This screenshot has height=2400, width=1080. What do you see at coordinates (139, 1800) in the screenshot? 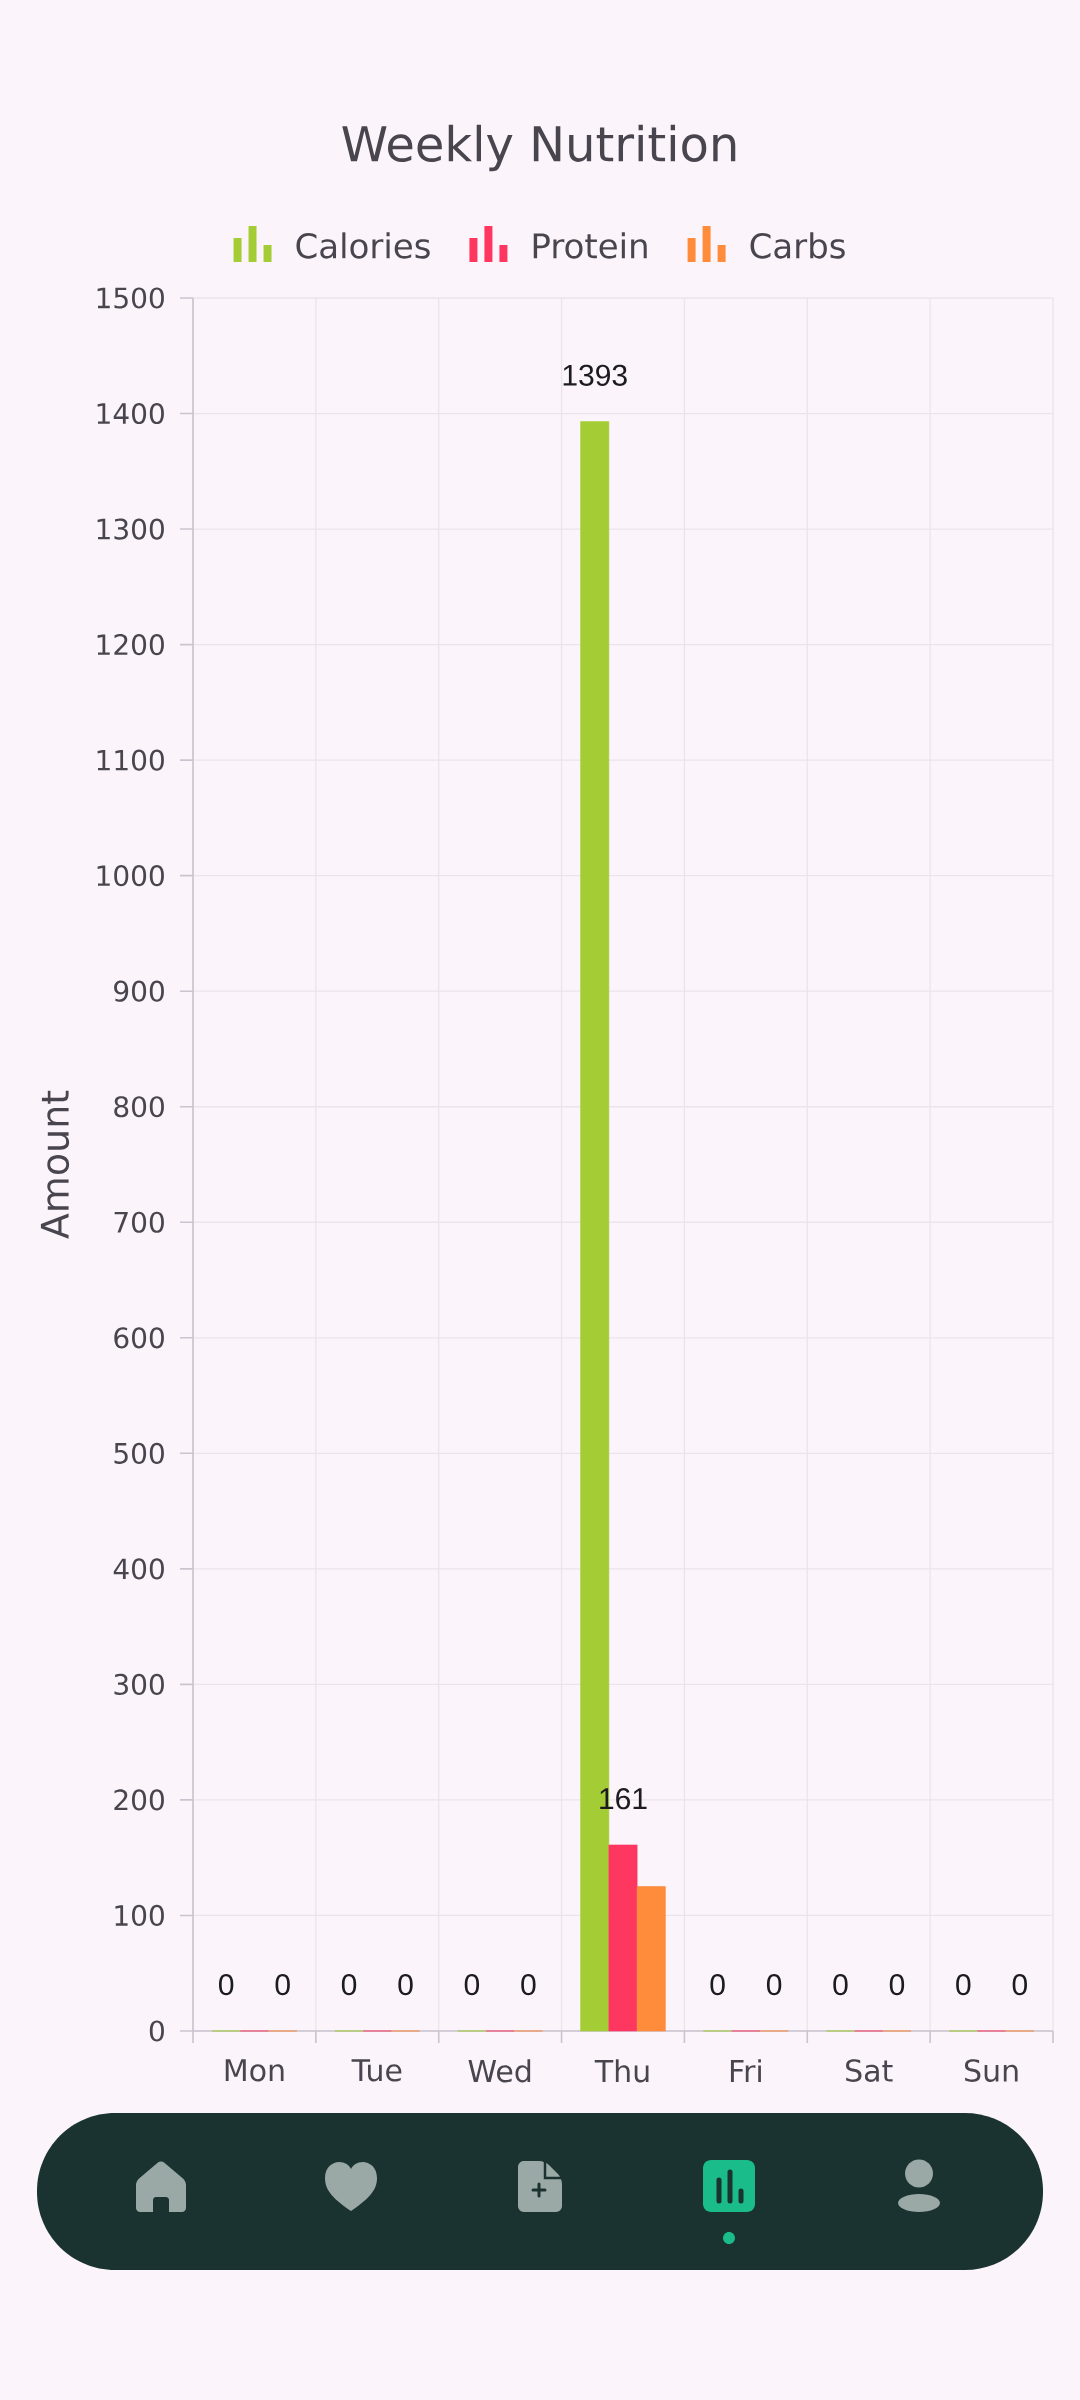
I see `y-tick-label: 200` at bounding box center [139, 1800].